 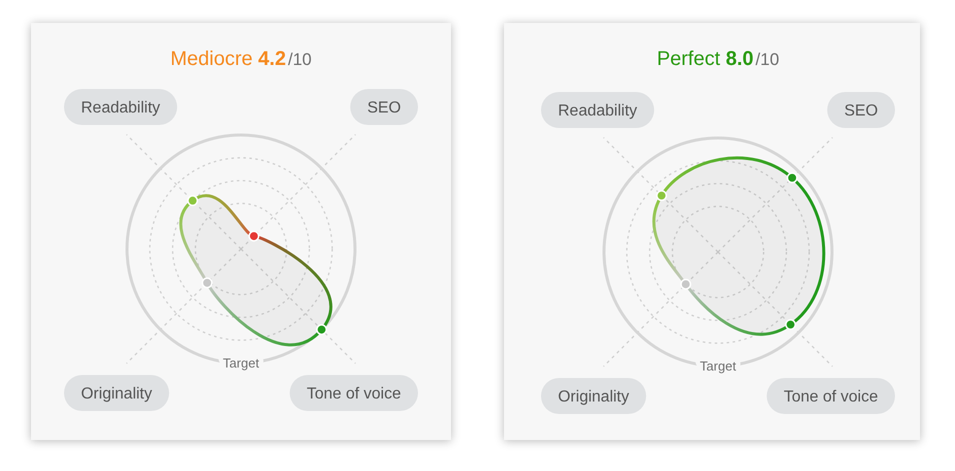 I want to click on chart-title: Mediocre 4.2/10, so click(x=241, y=59).